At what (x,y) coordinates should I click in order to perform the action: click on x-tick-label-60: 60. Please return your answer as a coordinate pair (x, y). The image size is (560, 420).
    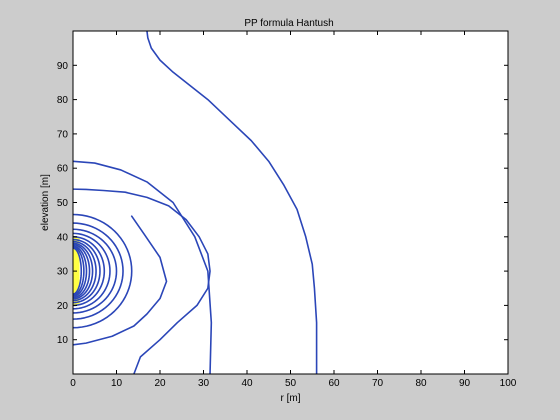
    Looking at the image, I should click on (334, 383).